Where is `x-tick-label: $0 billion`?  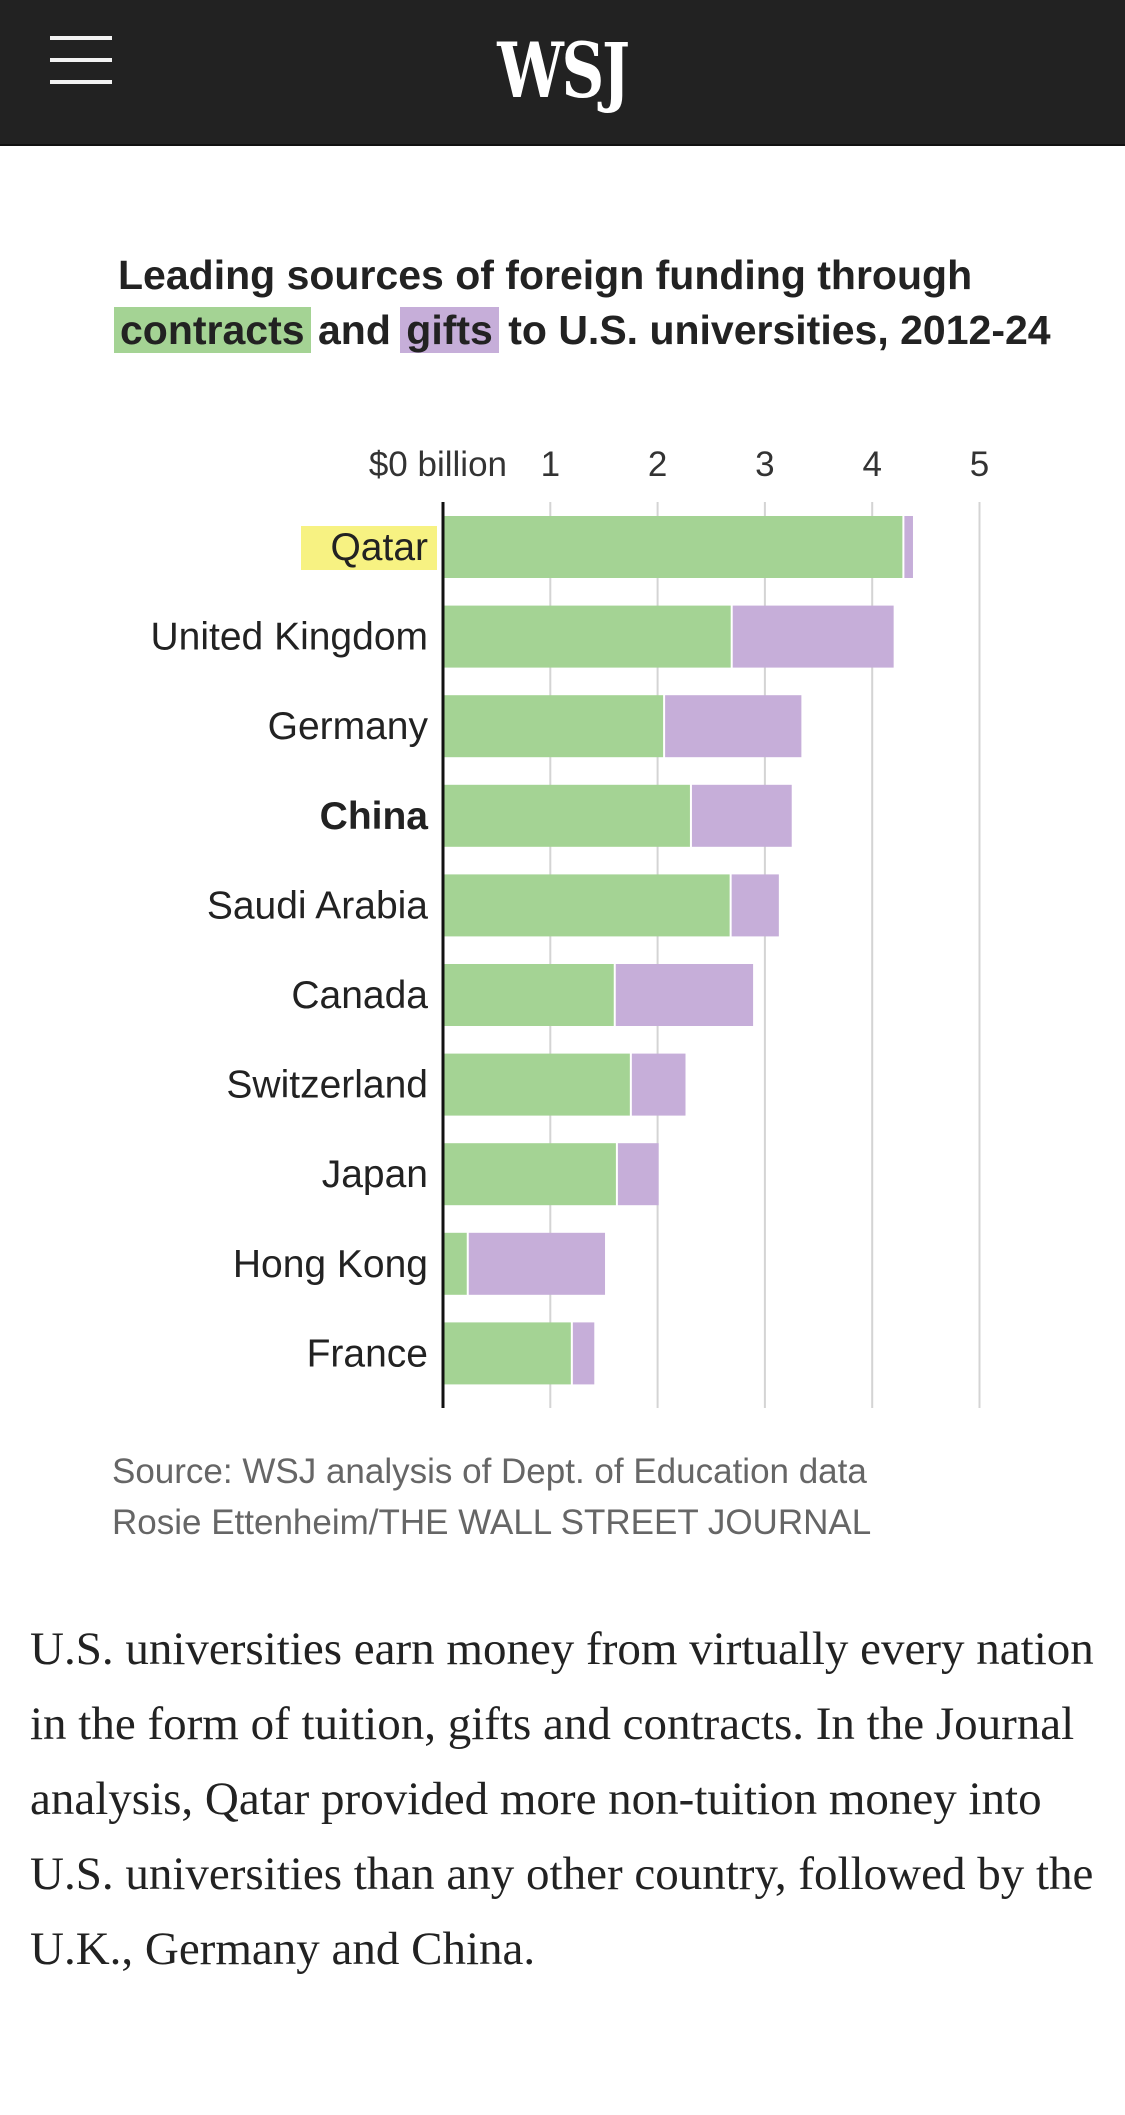 x-tick-label: $0 billion is located at coordinates (438, 464).